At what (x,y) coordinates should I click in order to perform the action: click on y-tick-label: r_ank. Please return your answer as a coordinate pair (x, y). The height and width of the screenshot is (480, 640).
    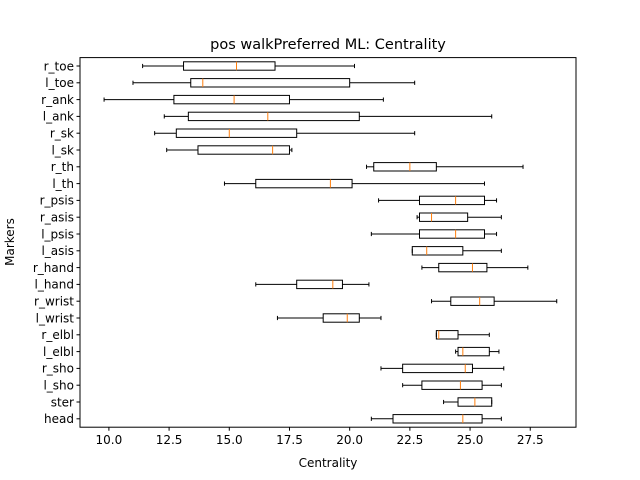
    Looking at the image, I should click on (57, 100).